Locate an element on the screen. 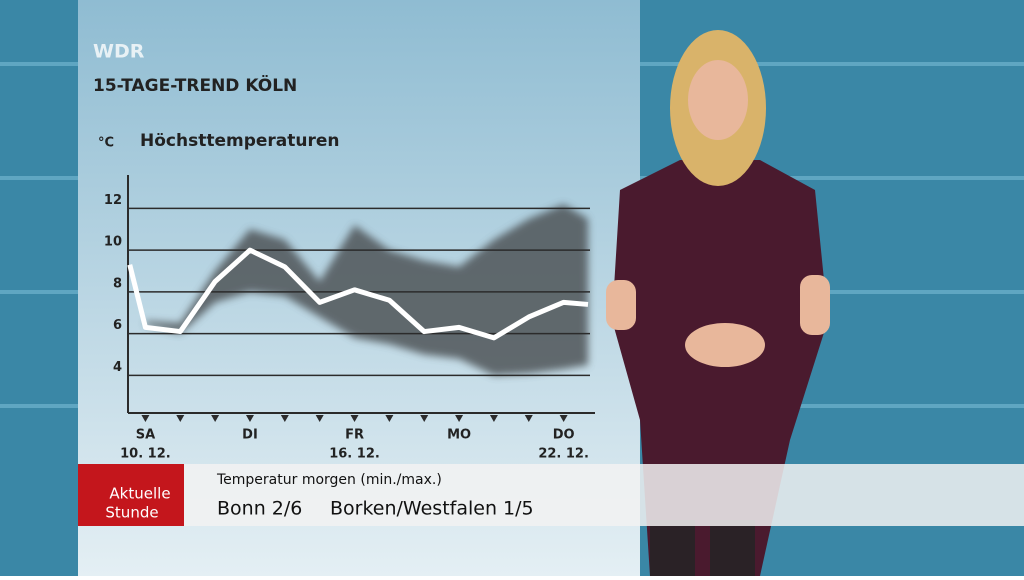  y-tick-label: 6 is located at coordinates (117, 325).